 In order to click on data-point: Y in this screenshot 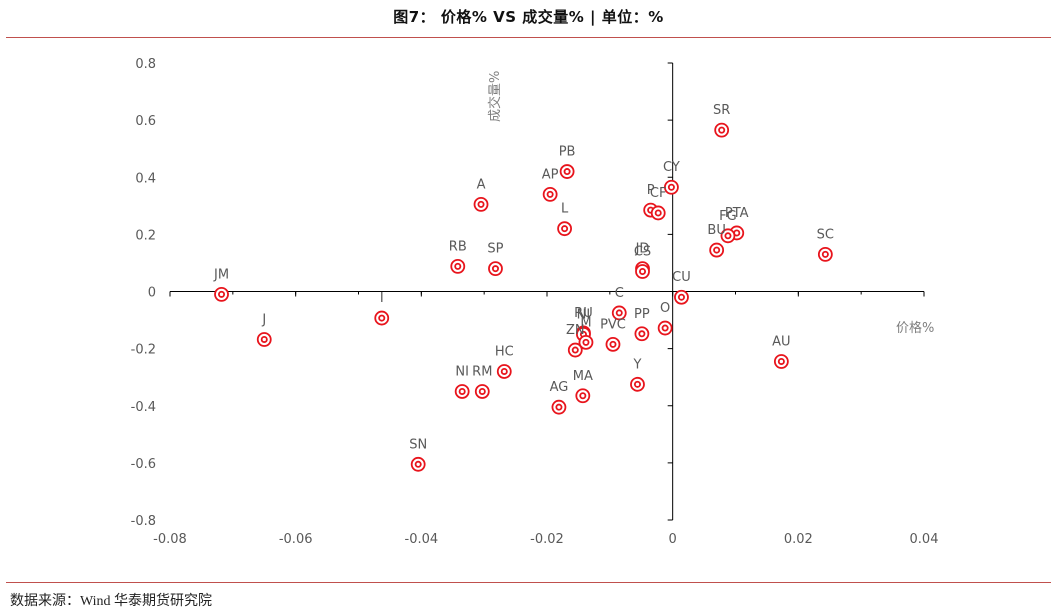, I will do `click(637, 374)`.